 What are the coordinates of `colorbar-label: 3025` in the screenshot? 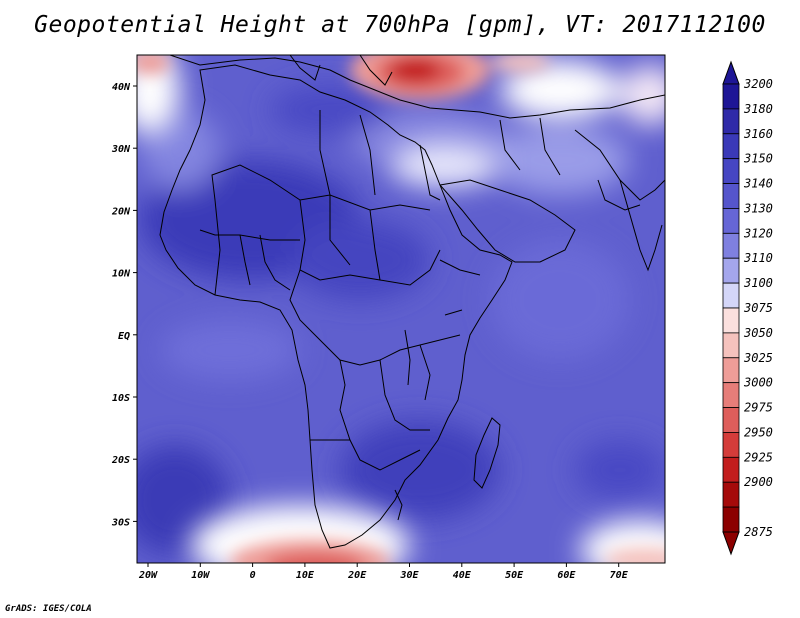 It's located at (758, 358).